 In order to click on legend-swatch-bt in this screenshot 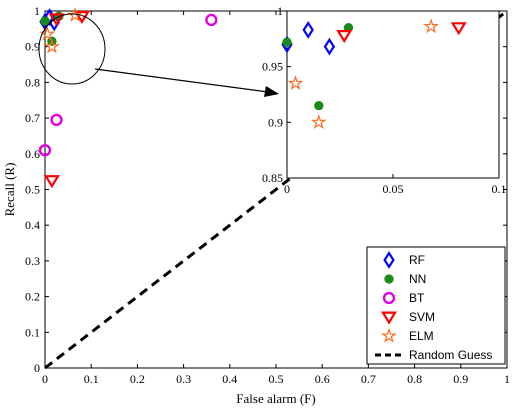, I will do `click(389, 298)`.